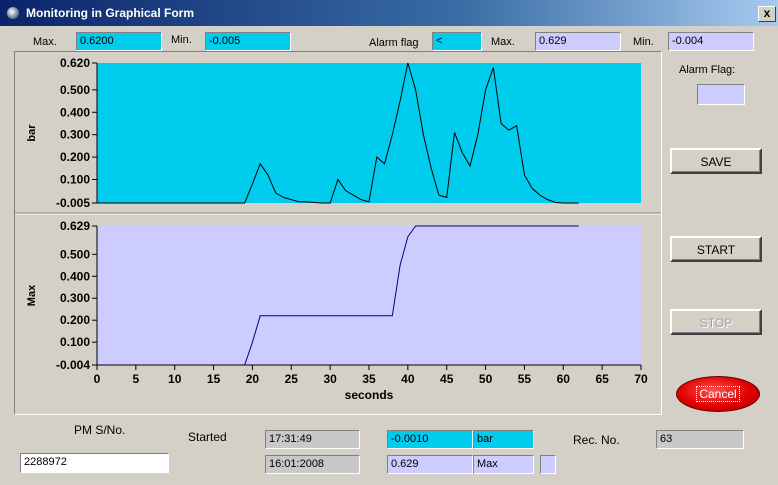 The width and height of the screenshot is (778, 485). Describe the element at coordinates (75, 320) in the screenshot. I see `y-tick-label-2: 0.200` at that location.